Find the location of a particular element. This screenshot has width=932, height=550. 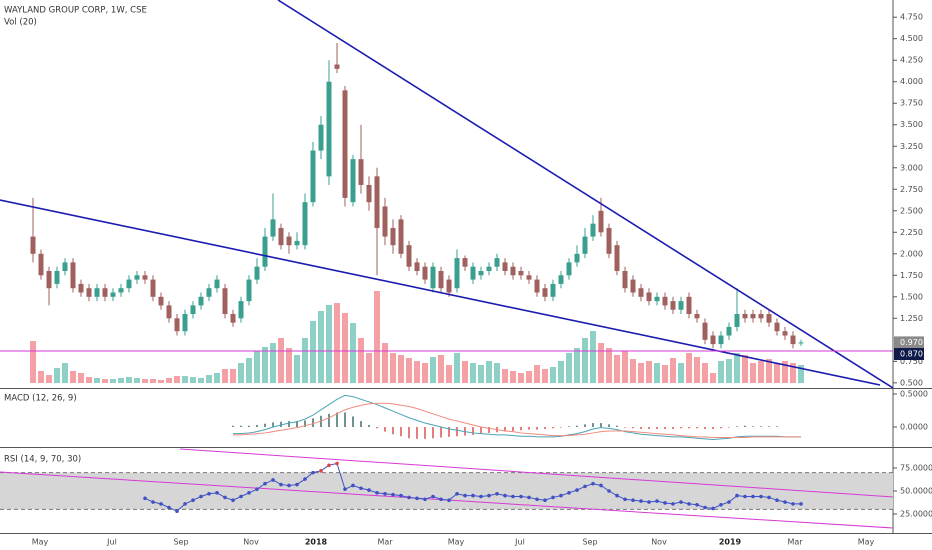

rsi-title: RSI (14, 9, 70, 30) is located at coordinates (42, 460).